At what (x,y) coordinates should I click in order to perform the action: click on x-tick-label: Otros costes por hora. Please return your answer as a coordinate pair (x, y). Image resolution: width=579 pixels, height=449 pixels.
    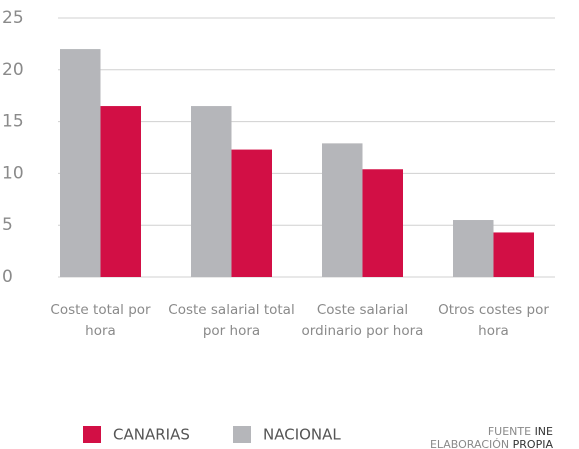
    Looking at the image, I should click on (493, 320).